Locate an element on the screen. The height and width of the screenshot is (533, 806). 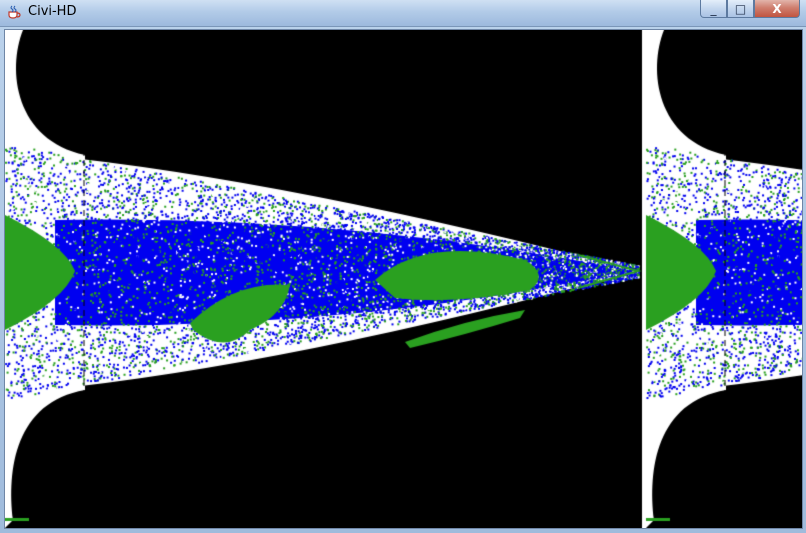
window-controls: _ □ X is located at coordinates (750, 9).